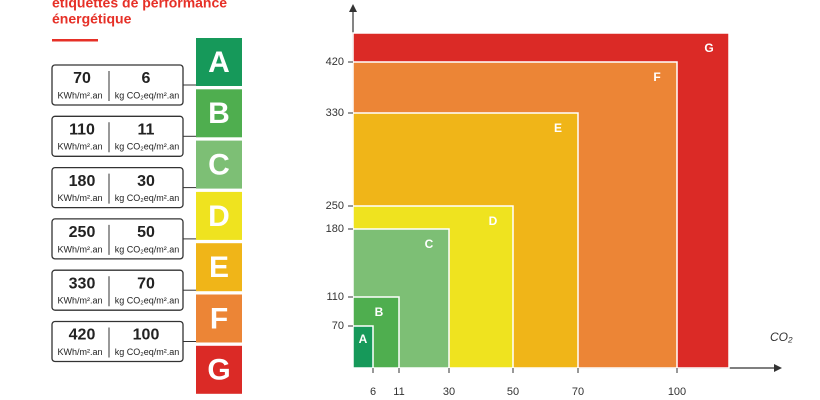 This screenshot has width=820, height=400. I want to click on badge-letter: G, so click(218, 370).